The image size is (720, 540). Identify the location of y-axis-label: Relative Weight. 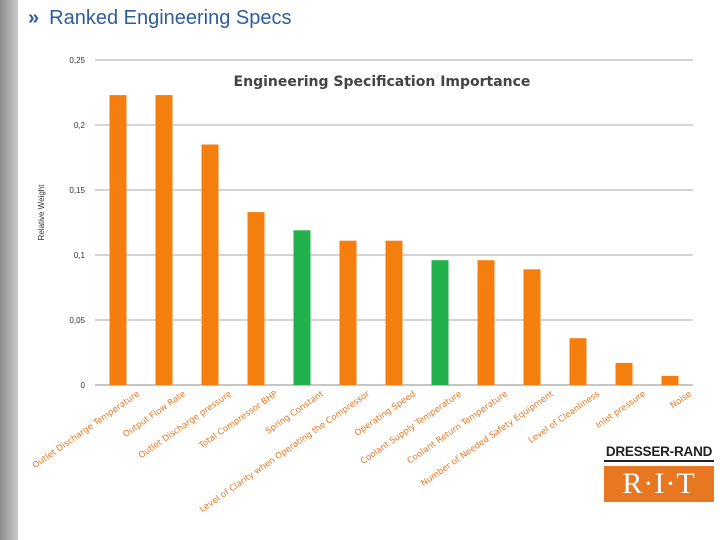
(41, 212).